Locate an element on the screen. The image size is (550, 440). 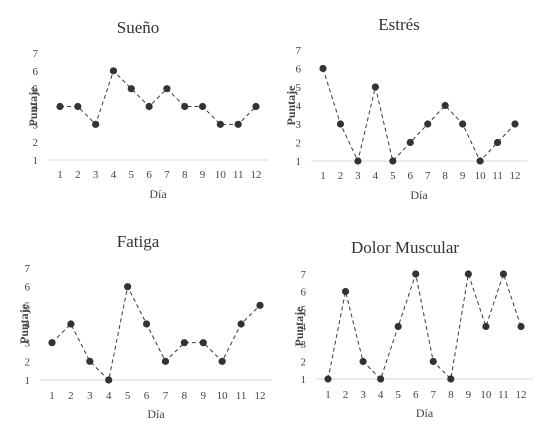
chart-2-x-tick-label: 7 is located at coordinates (166, 396).